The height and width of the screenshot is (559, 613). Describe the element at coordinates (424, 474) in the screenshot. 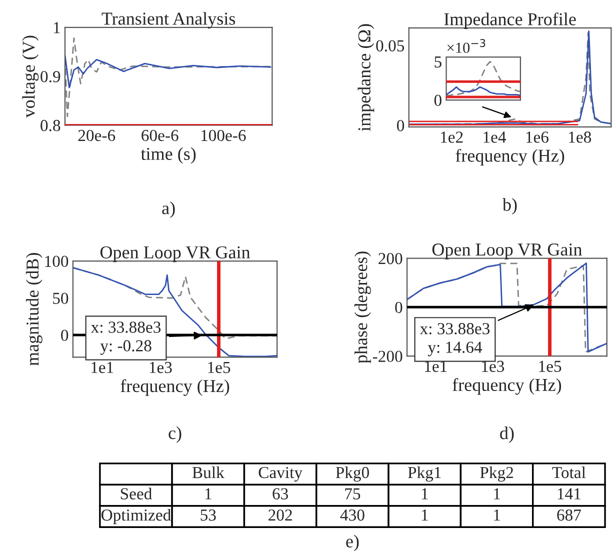

I see `category-label: Pkg1` at that location.